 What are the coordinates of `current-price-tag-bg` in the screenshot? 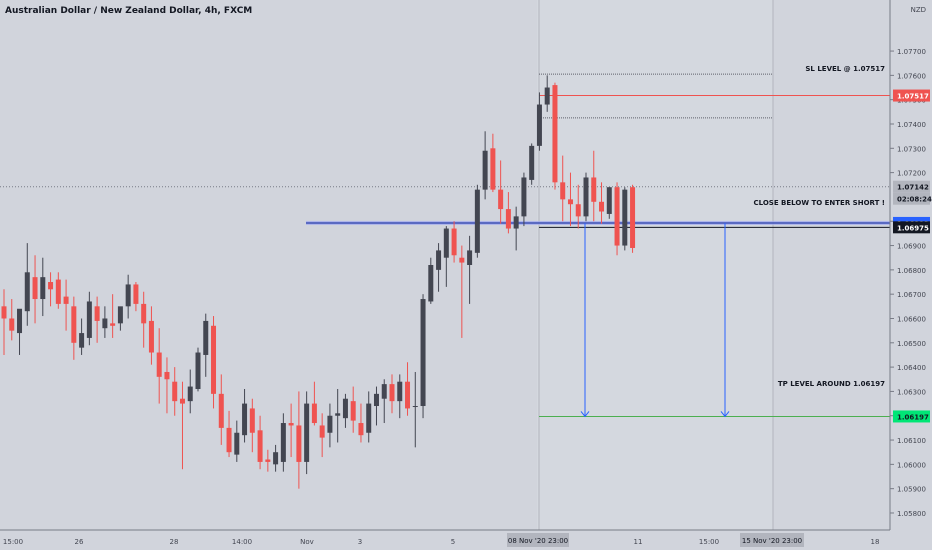 It's located at (911, 227).